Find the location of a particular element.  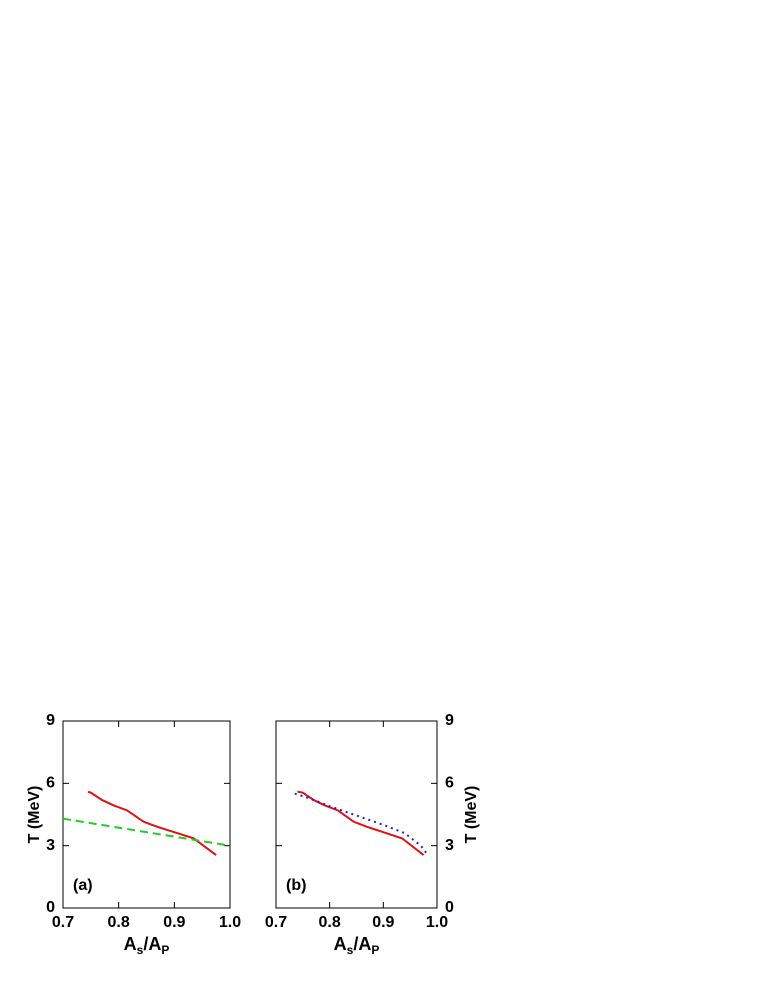

panel-label: (b) is located at coordinates (296, 885).